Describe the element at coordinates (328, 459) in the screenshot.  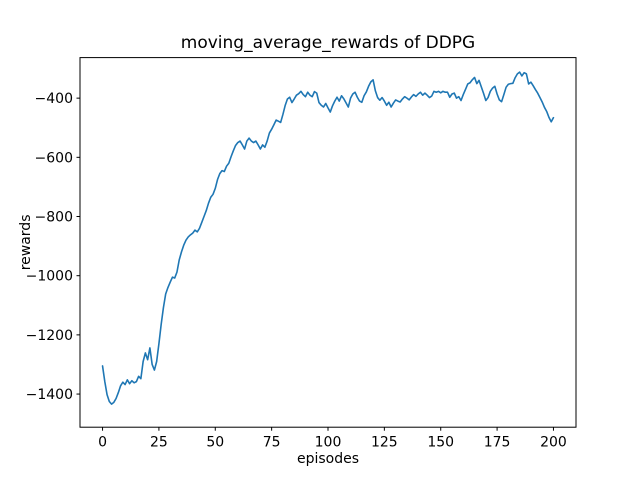
I see `x-axis-label: episodes` at that location.